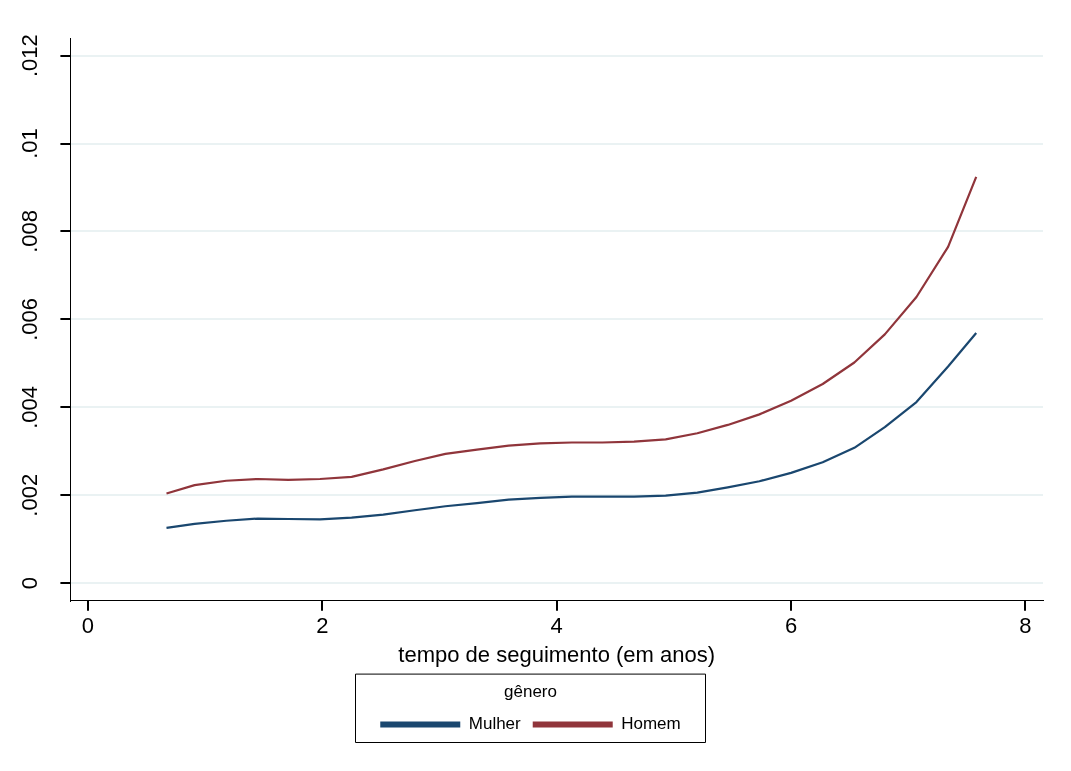 The height and width of the screenshot is (771, 1071). Describe the element at coordinates (651, 724) in the screenshot. I see `legend-label: Homem` at that location.